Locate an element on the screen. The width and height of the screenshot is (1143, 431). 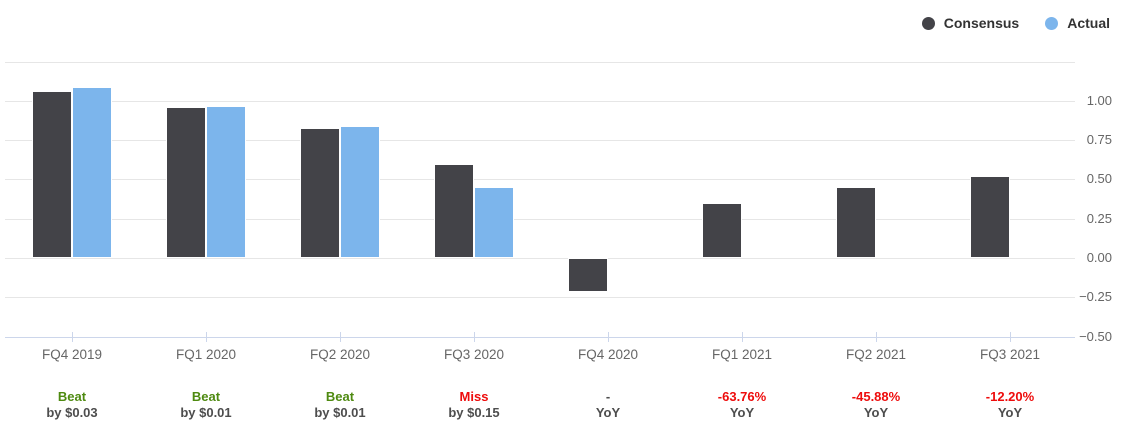
x-axis-label: FQ1 2020 is located at coordinates (206, 354).